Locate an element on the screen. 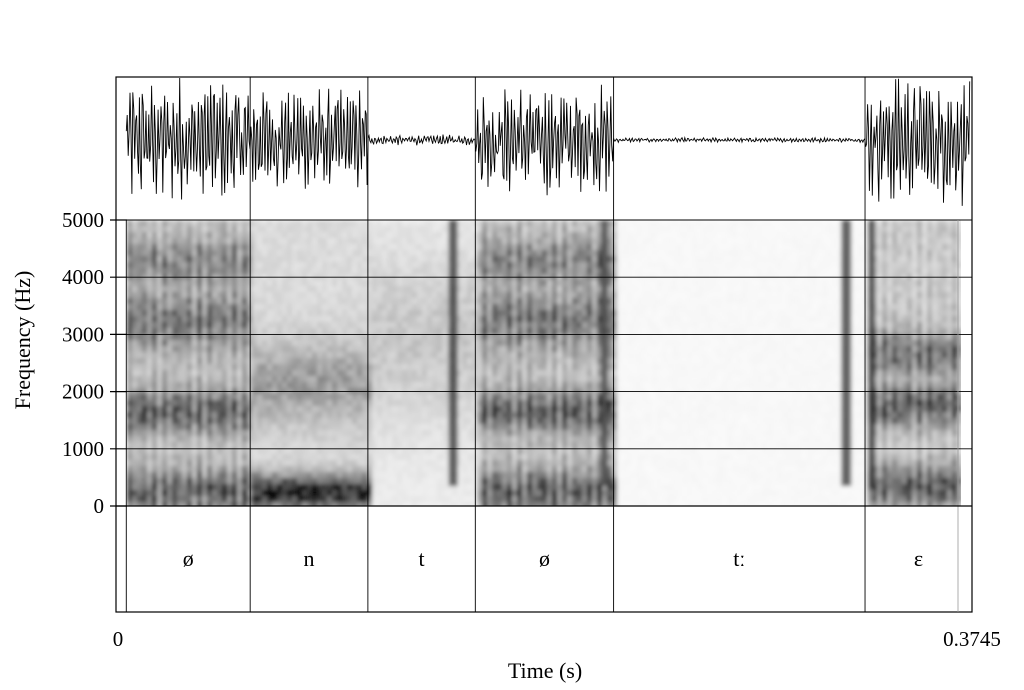 Image resolution: width=1024 pixels, height=690 pixels. segment-label: t is located at coordinates (422, 558).